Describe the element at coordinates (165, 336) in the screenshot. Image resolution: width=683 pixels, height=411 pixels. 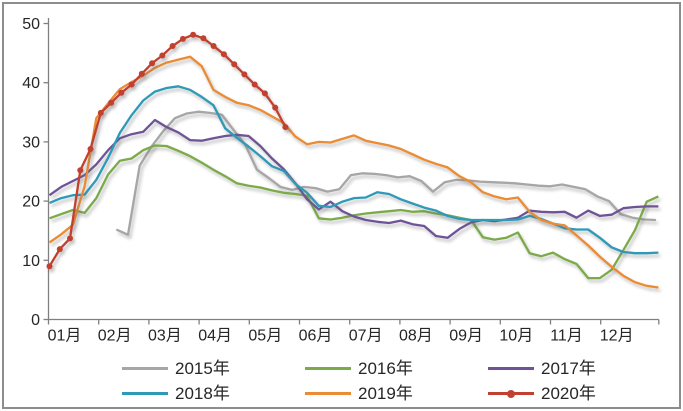
I see `svg-text: 03月` at that location.